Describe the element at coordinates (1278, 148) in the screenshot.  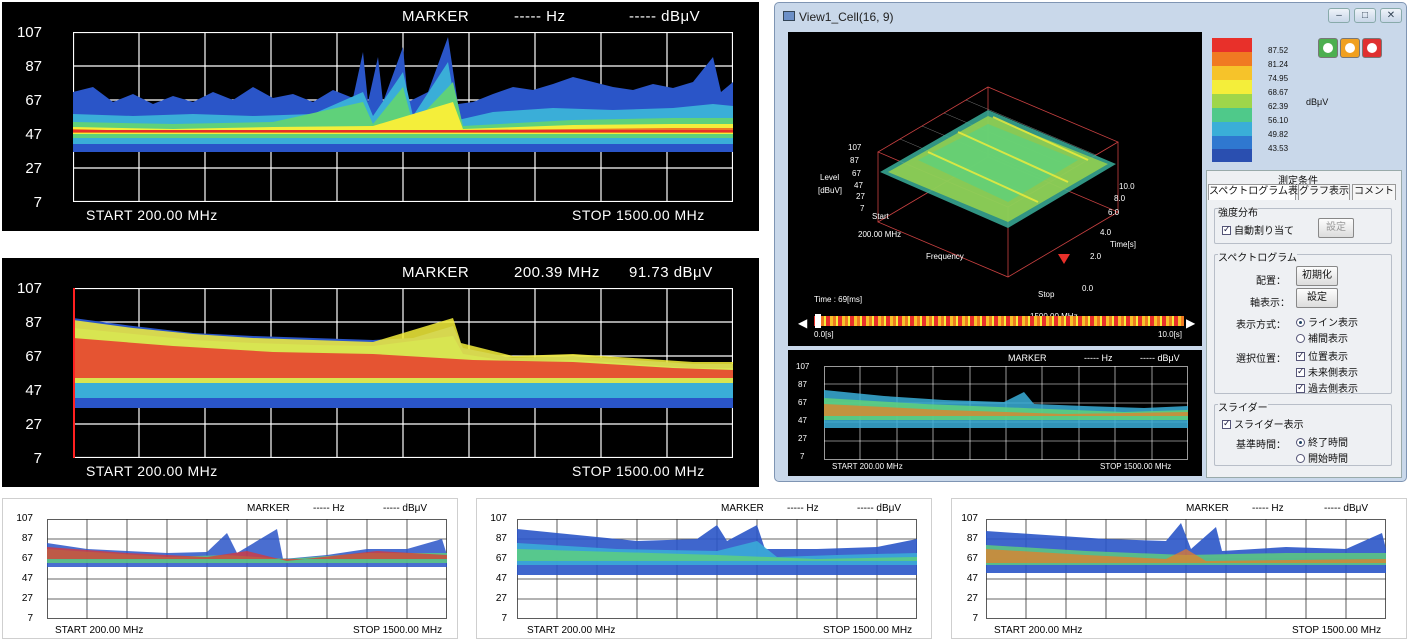
I see `scale-value: 43.53` at that location.